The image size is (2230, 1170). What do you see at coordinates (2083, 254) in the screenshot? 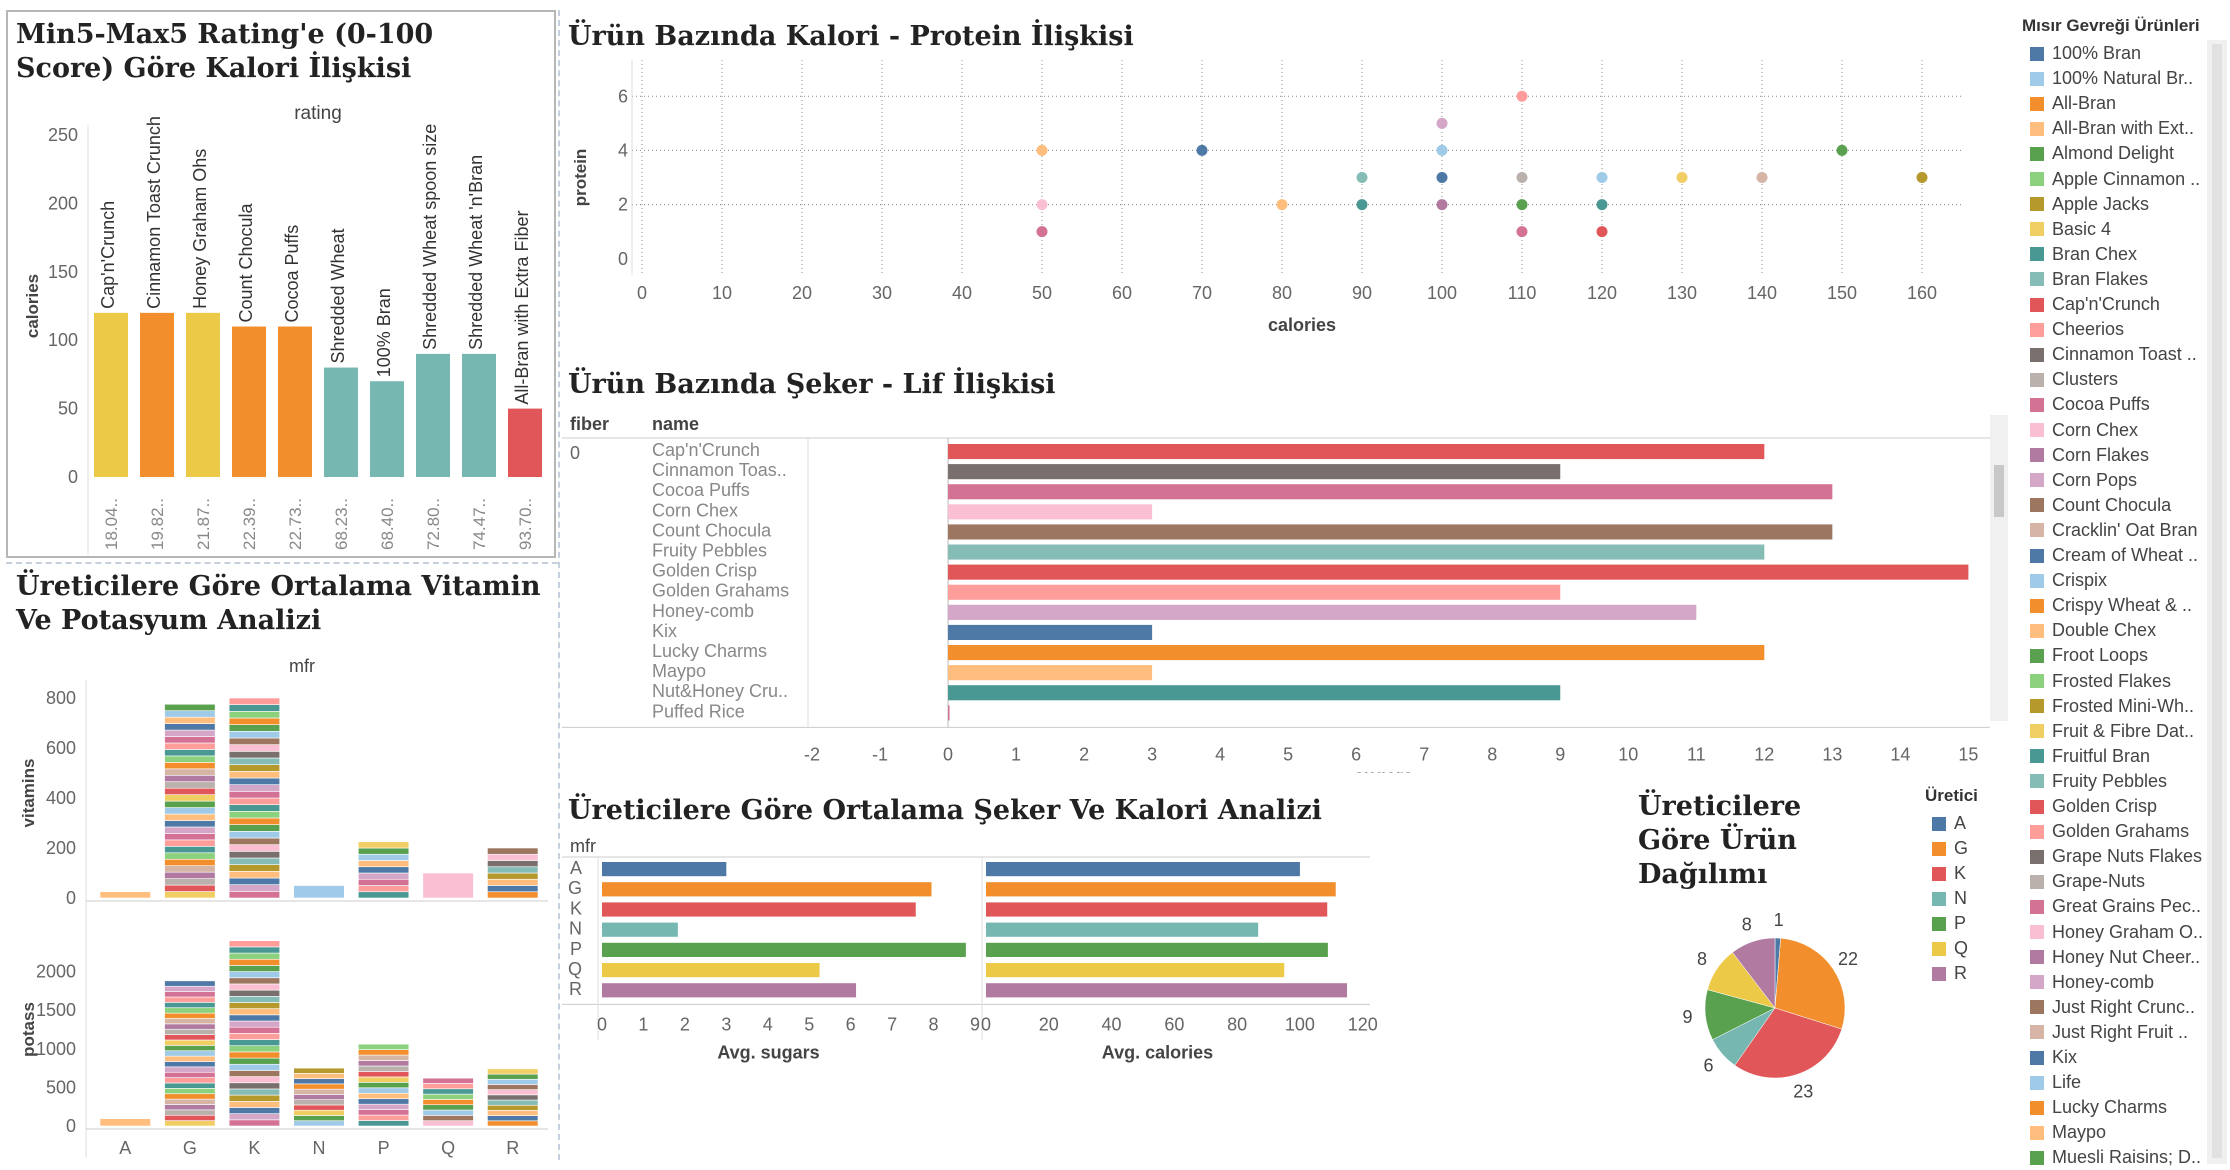
I see `product-legend-item: Bran Chex` at bounding box center [2083, 254].